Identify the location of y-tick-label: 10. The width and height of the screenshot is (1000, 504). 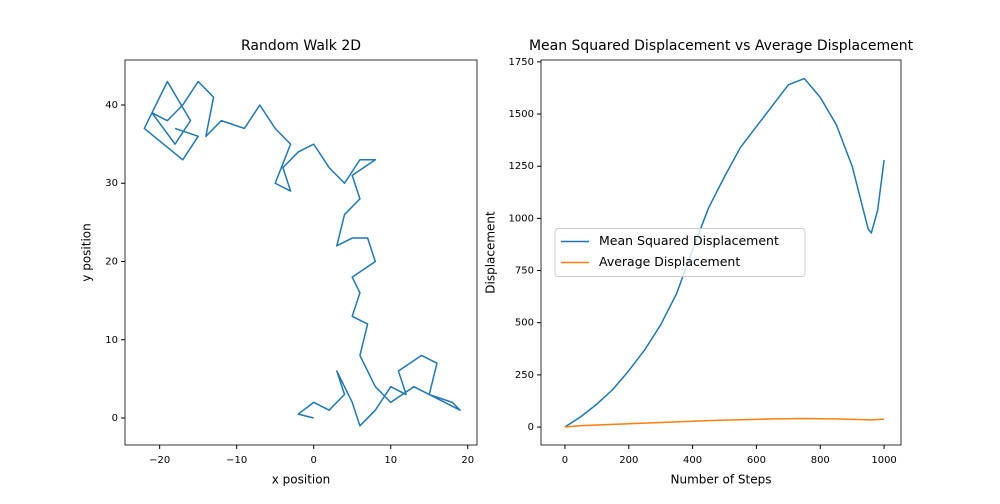
(111, 340).